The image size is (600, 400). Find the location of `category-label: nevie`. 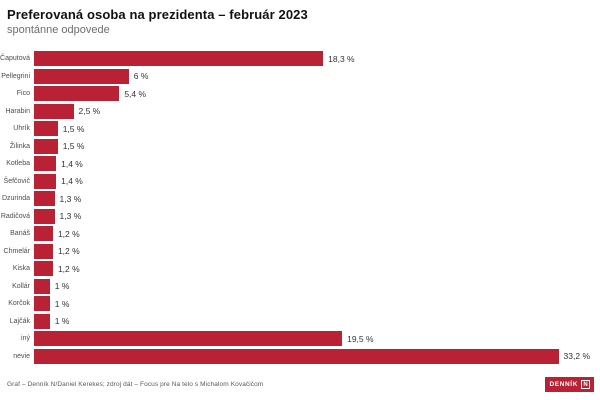

category-label: nevie is located at coordinates (21, 356).